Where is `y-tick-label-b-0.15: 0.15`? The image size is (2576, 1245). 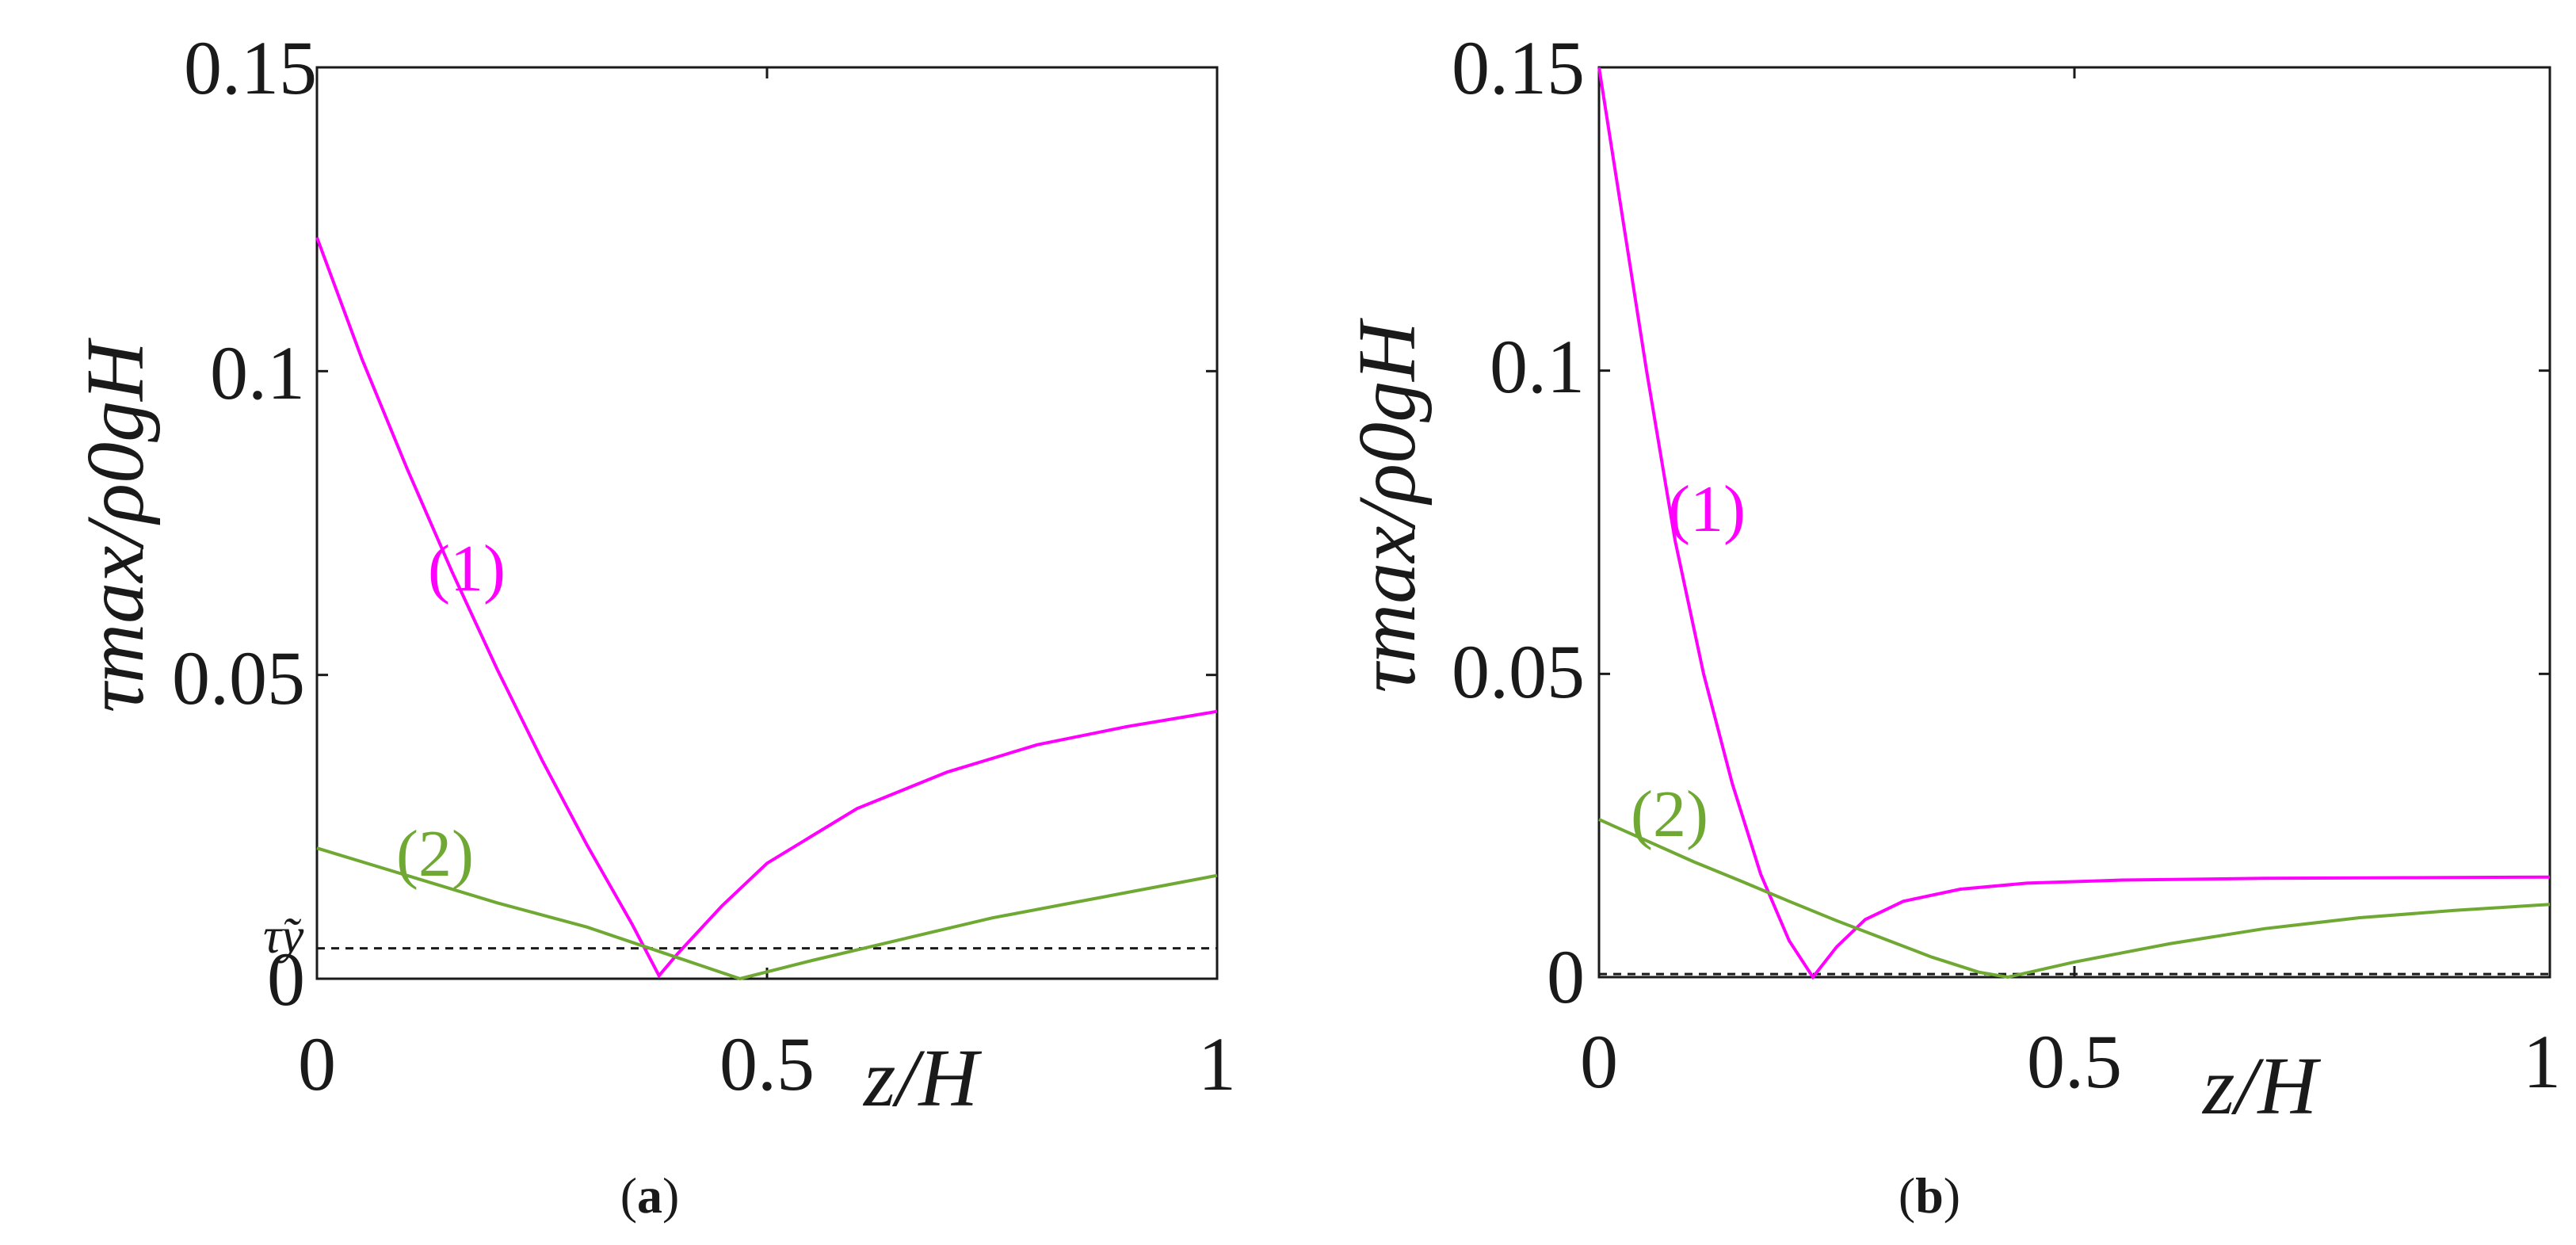 y-tick-label-b-0.15: 0.15 is located at coordinates (1518, 67).